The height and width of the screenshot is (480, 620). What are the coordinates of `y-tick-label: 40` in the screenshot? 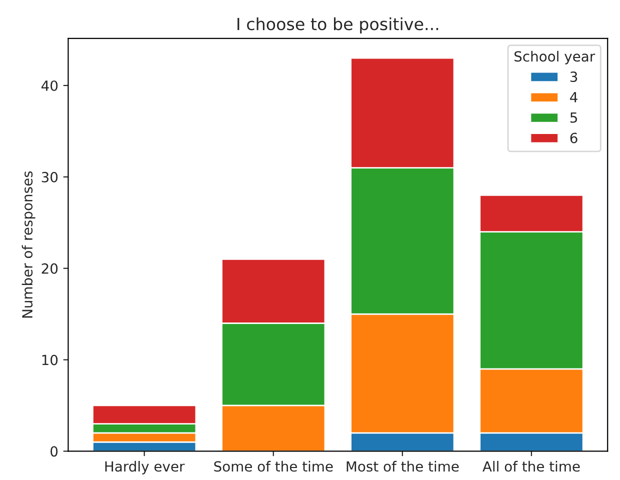 It's located at (49, 85).